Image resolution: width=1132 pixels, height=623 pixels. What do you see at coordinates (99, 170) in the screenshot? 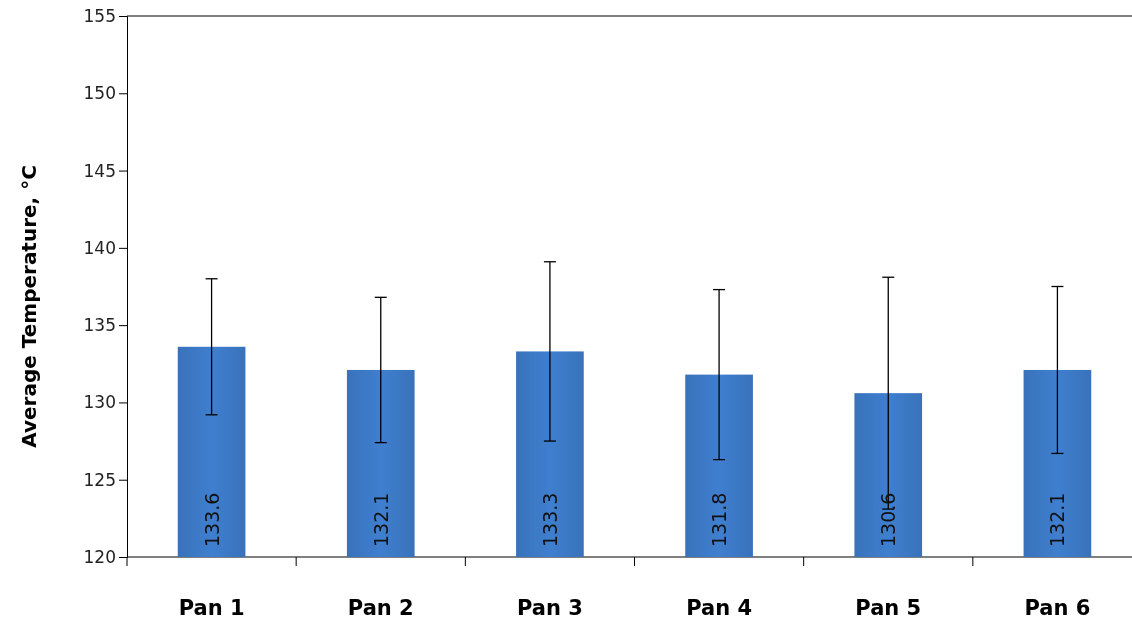
I see `y-tick-label: 145` at bounding box center [99, 170].